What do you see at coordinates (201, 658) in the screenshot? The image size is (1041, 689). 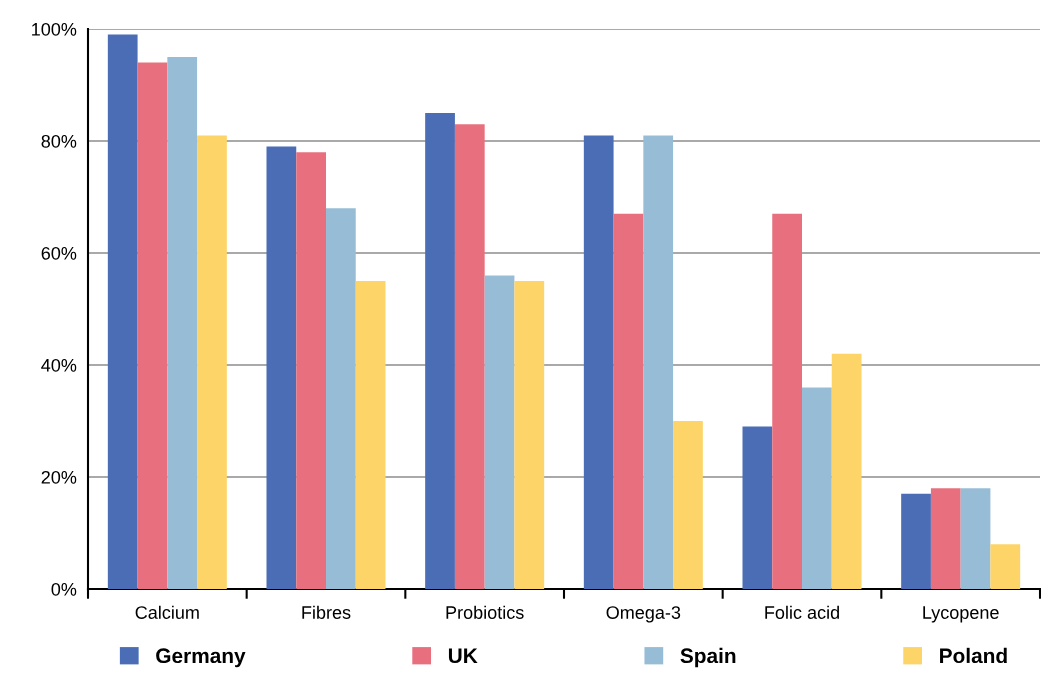 I see `legend-label: Germany` at bounding box center [201, 658].